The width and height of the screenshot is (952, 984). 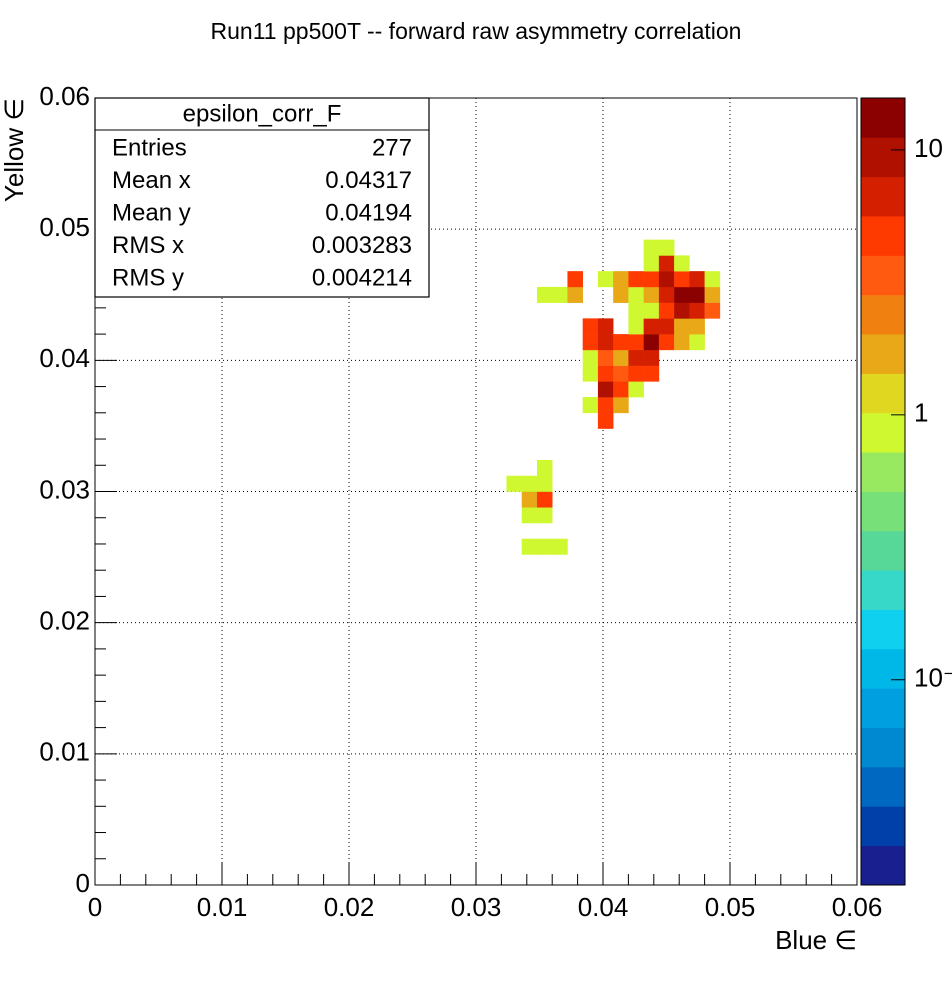 What do you see at coordinates (262, 197) in the screenshot?
I see `stats-box` at bounding box center [262, 197].